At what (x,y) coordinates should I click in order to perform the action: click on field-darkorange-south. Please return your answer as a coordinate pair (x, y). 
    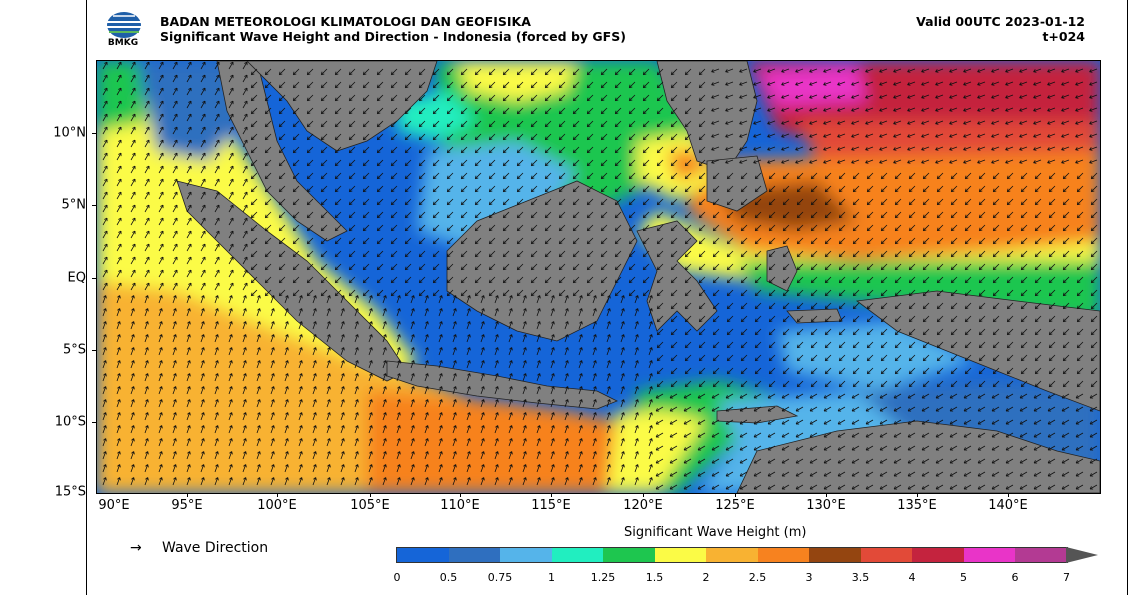
    Looking at the image, I should click on (502, 442).